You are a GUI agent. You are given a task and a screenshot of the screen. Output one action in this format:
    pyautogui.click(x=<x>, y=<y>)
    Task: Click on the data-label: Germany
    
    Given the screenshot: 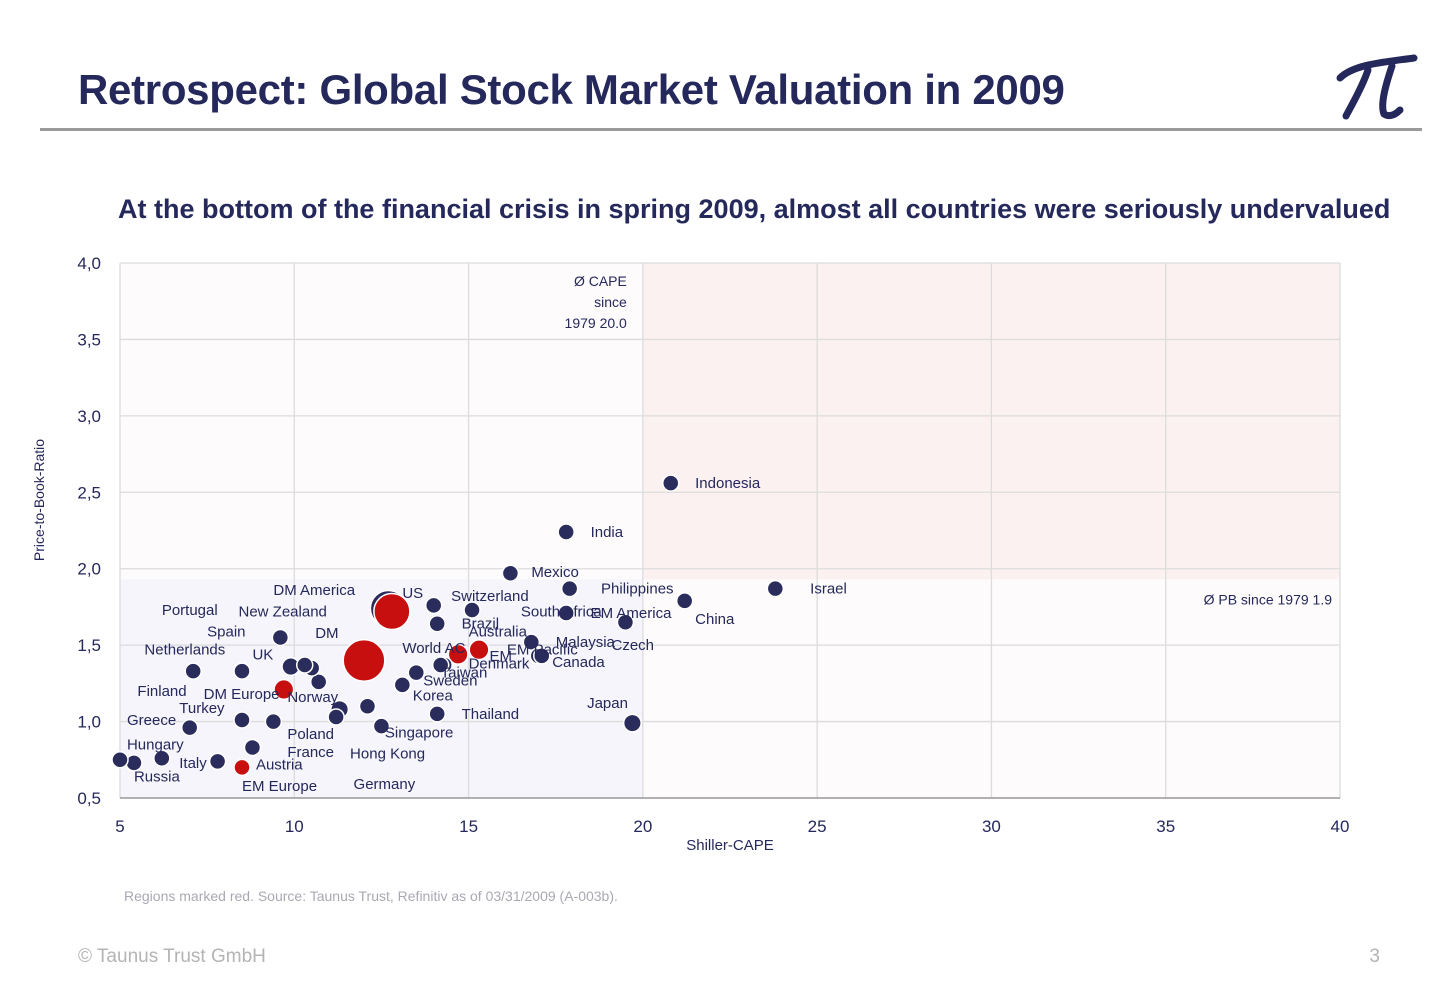 What is the action you would take?
    pyautogui.click(x=385, y=784)
    